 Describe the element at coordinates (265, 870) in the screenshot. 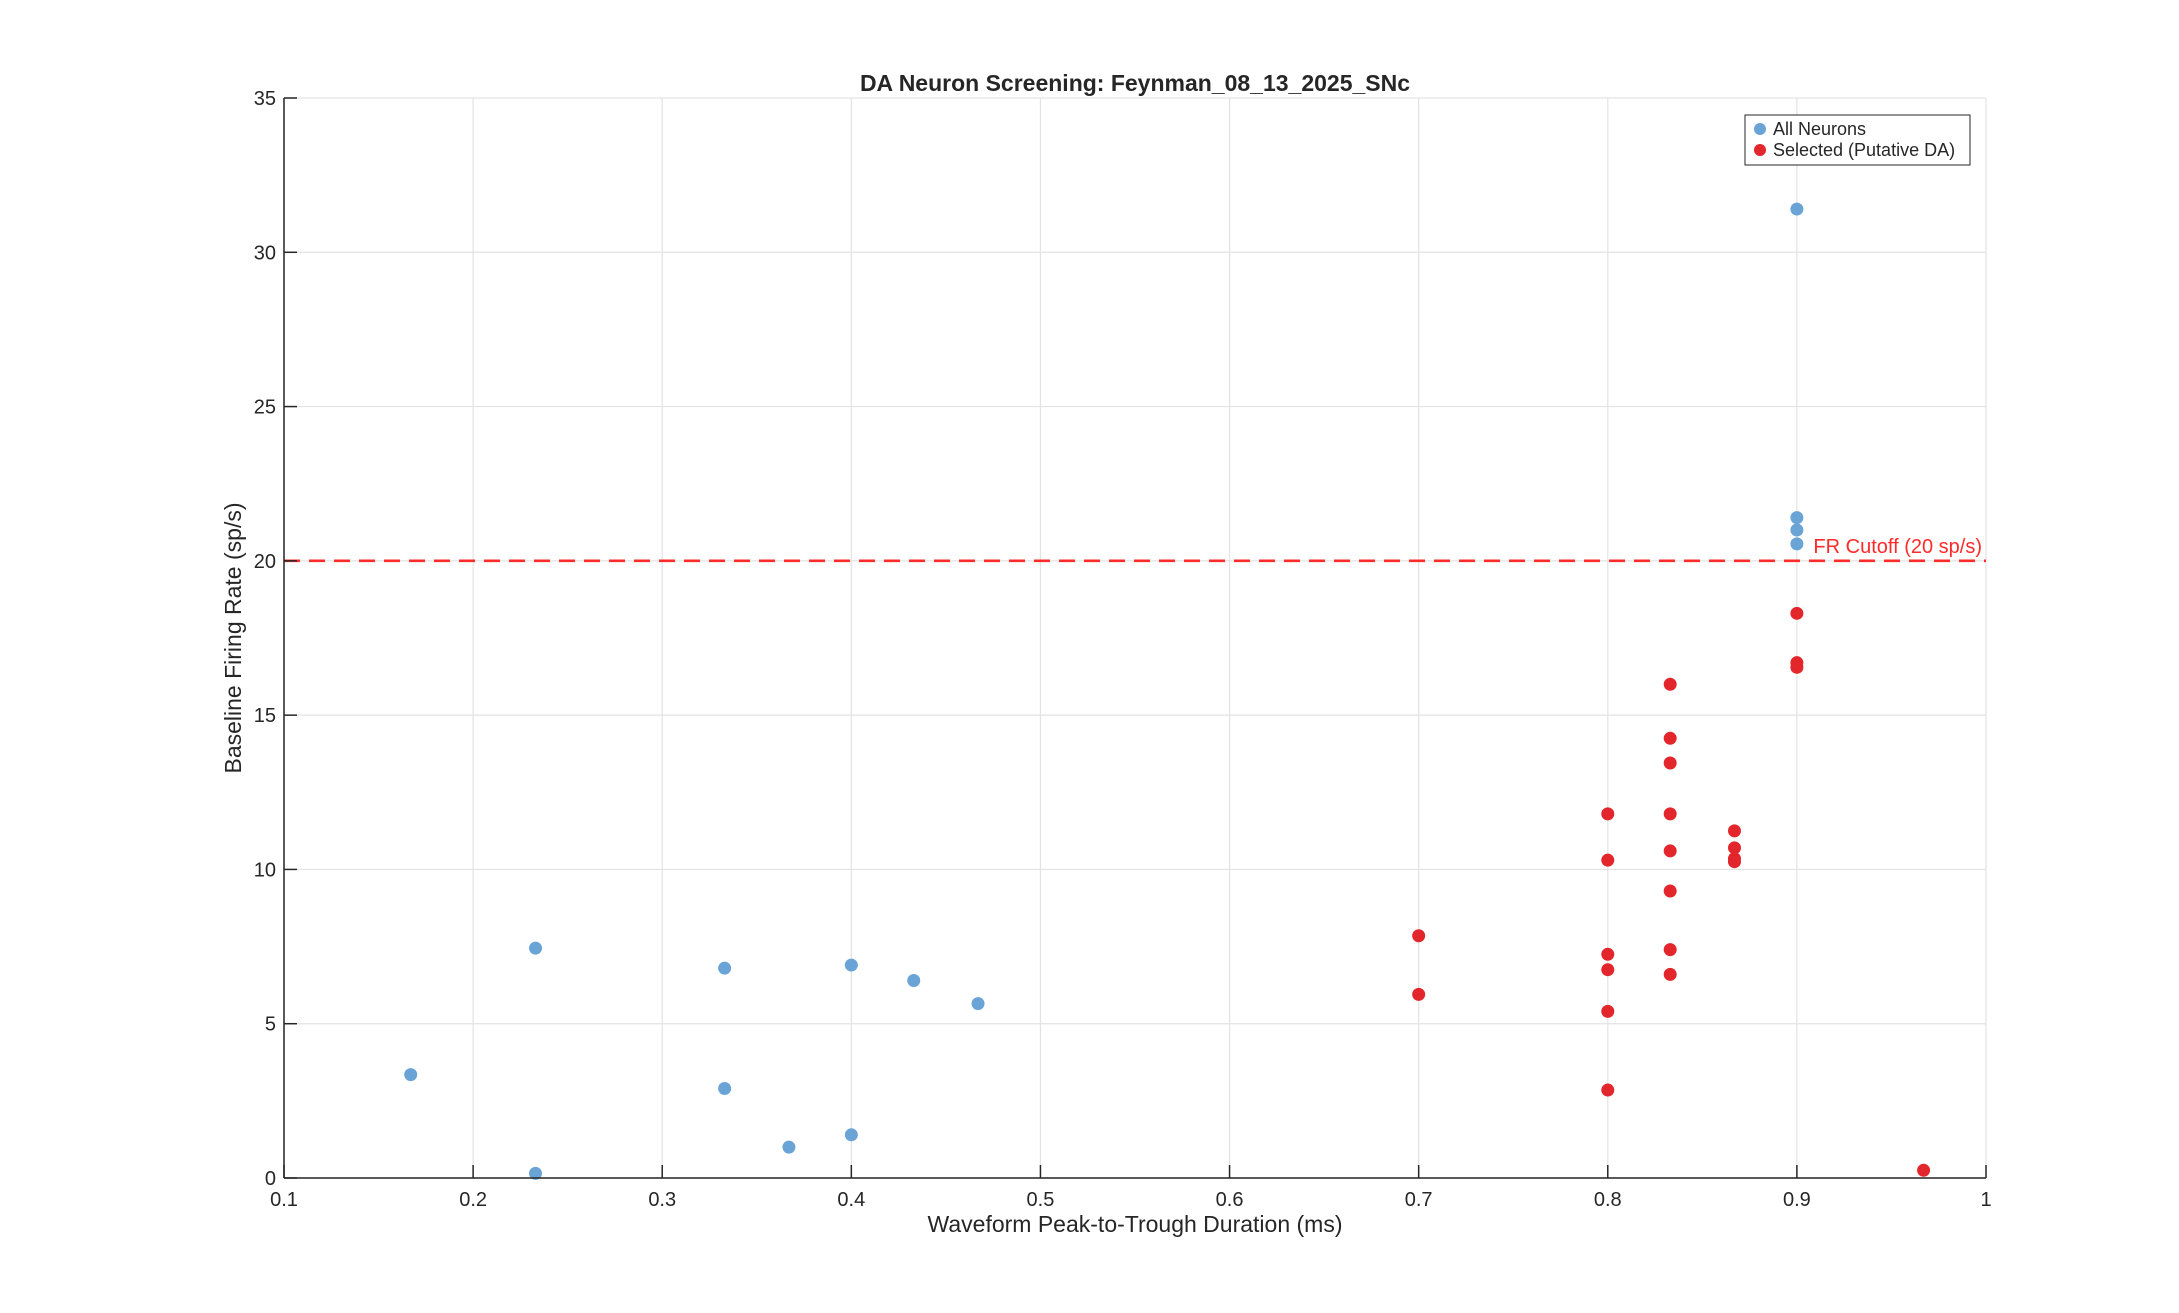

I see `y-tick-label: 10` at that location.